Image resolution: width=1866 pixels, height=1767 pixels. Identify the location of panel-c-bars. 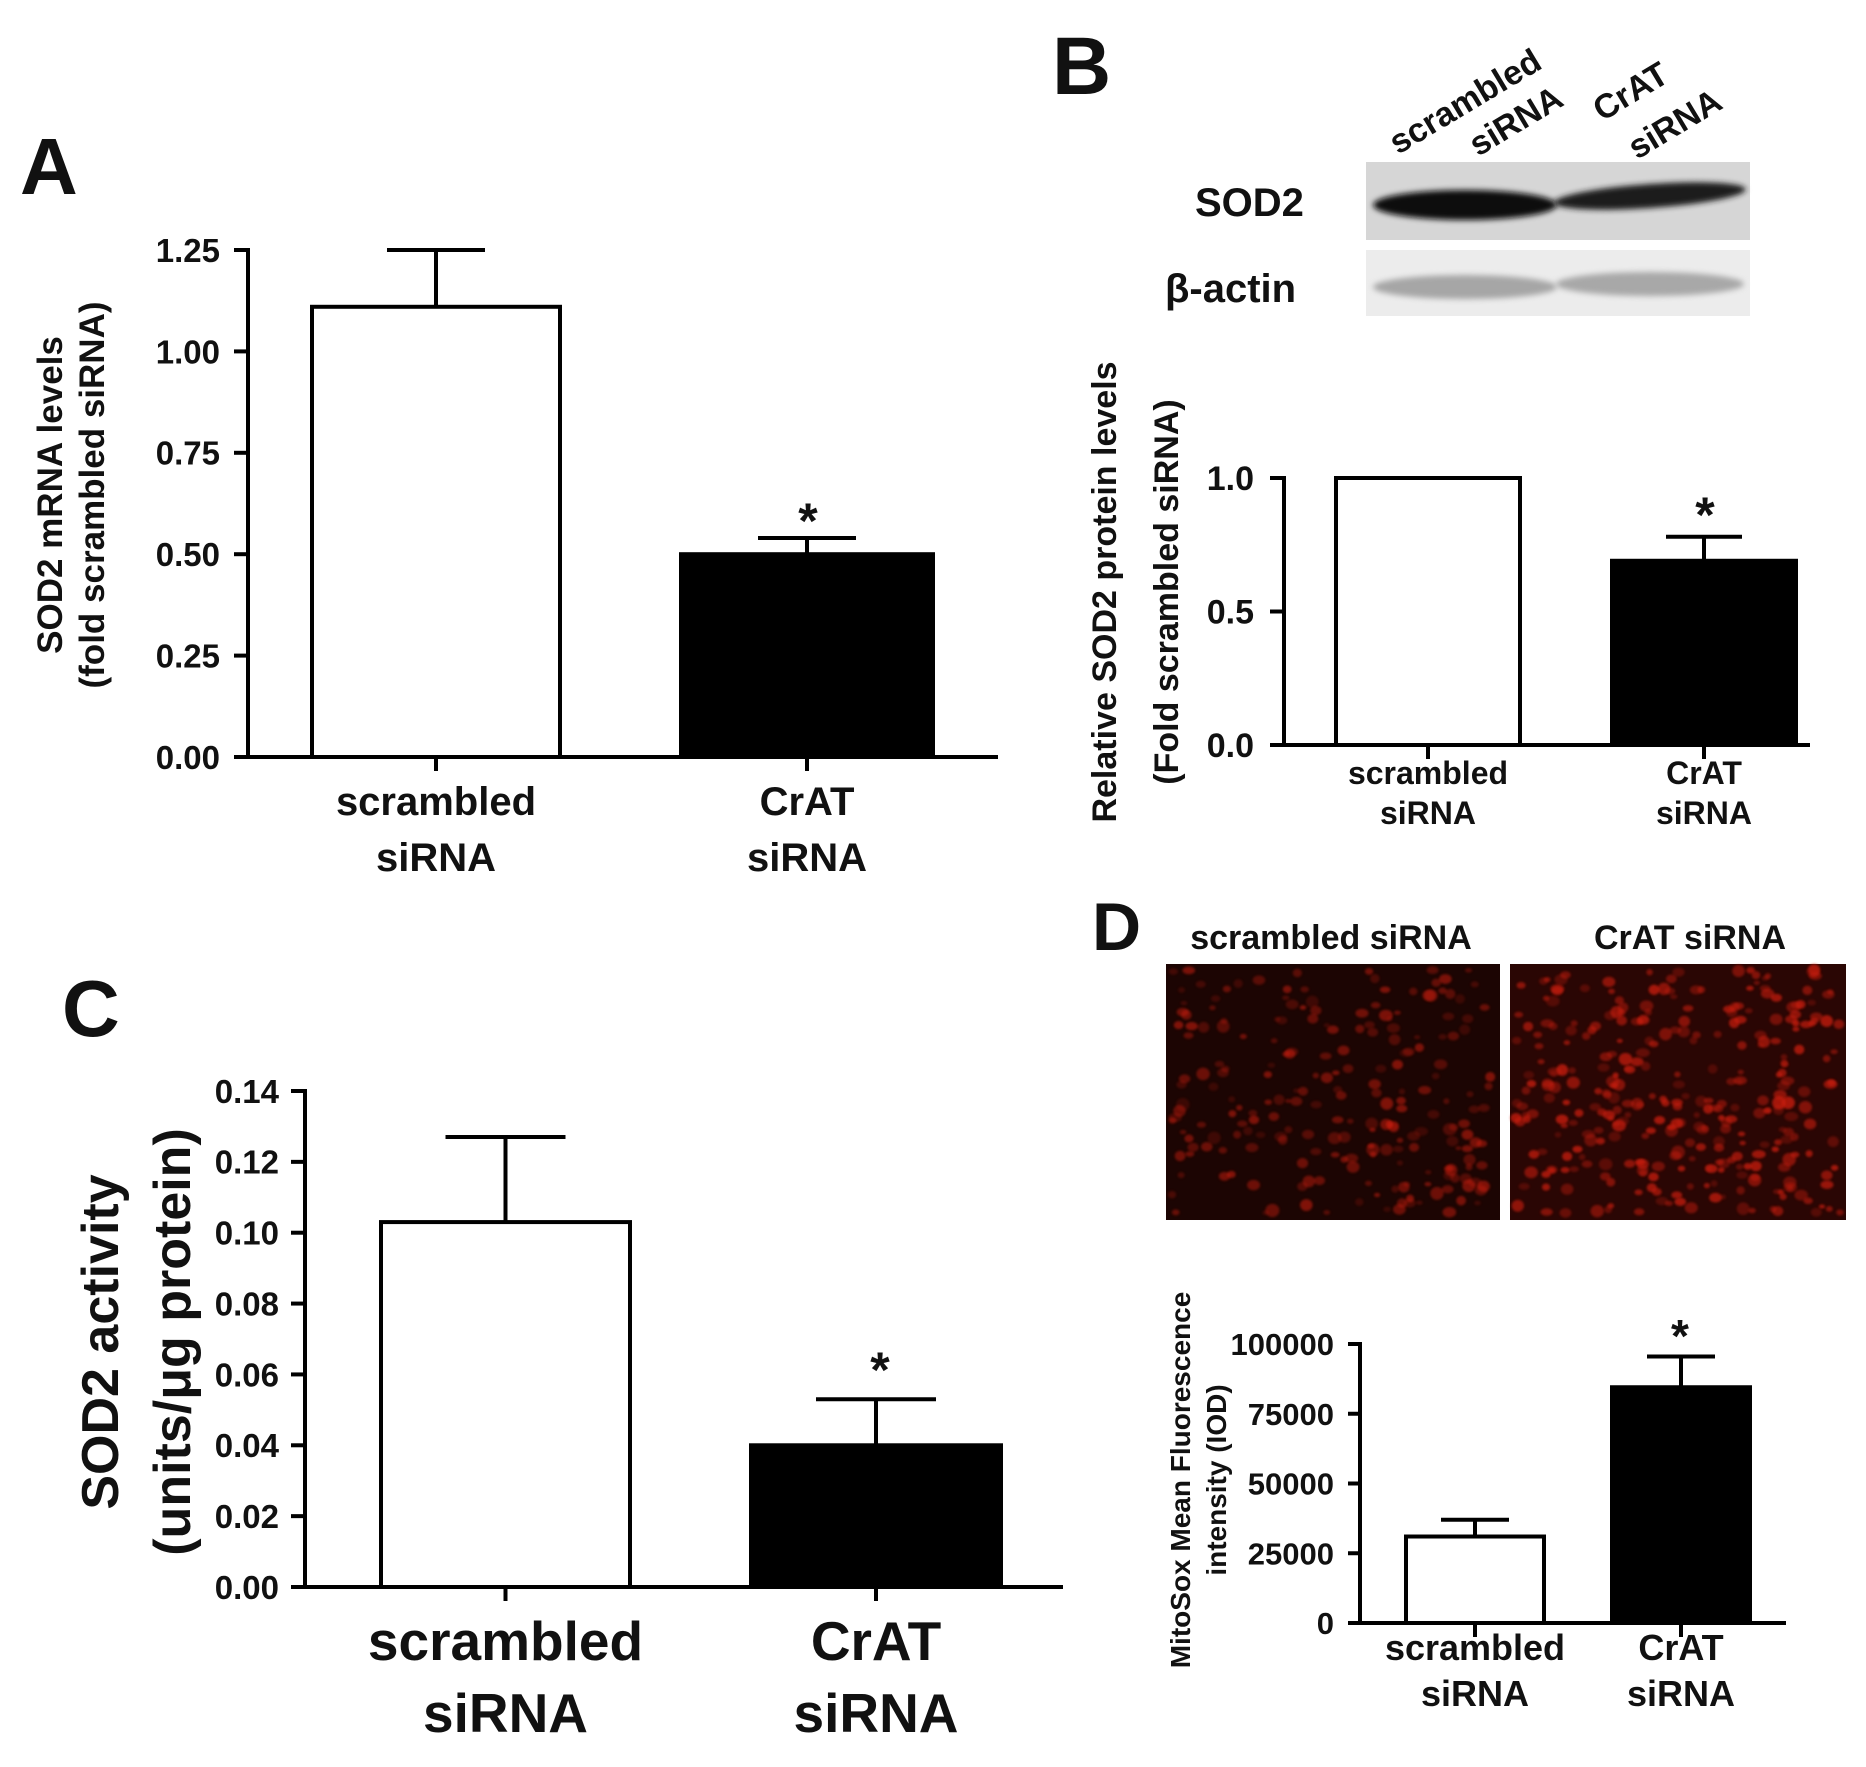
(691, 1405).